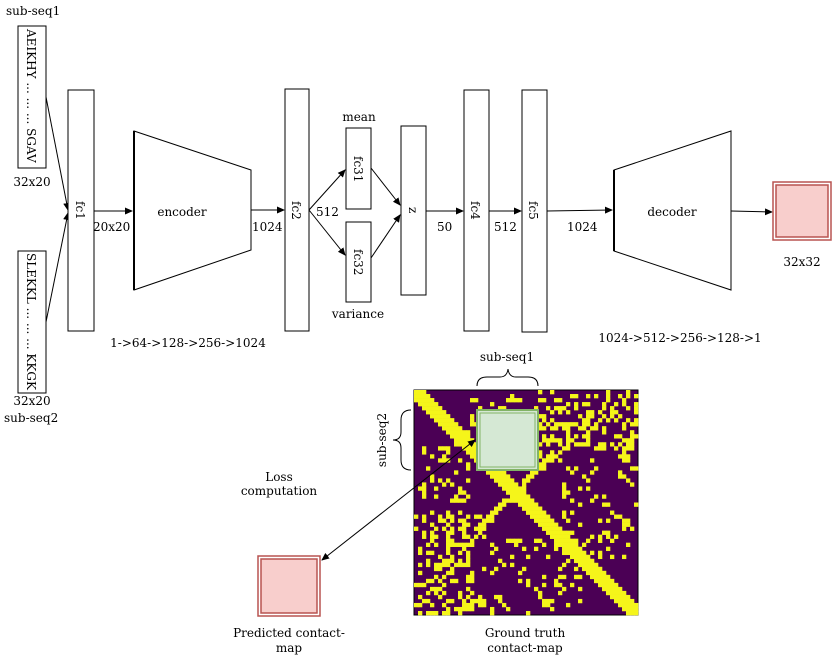  Describe the element at coordinates (188, 343) in the screenshot. I see `encoder-channels: 1->64->128->256->1024` at that location.